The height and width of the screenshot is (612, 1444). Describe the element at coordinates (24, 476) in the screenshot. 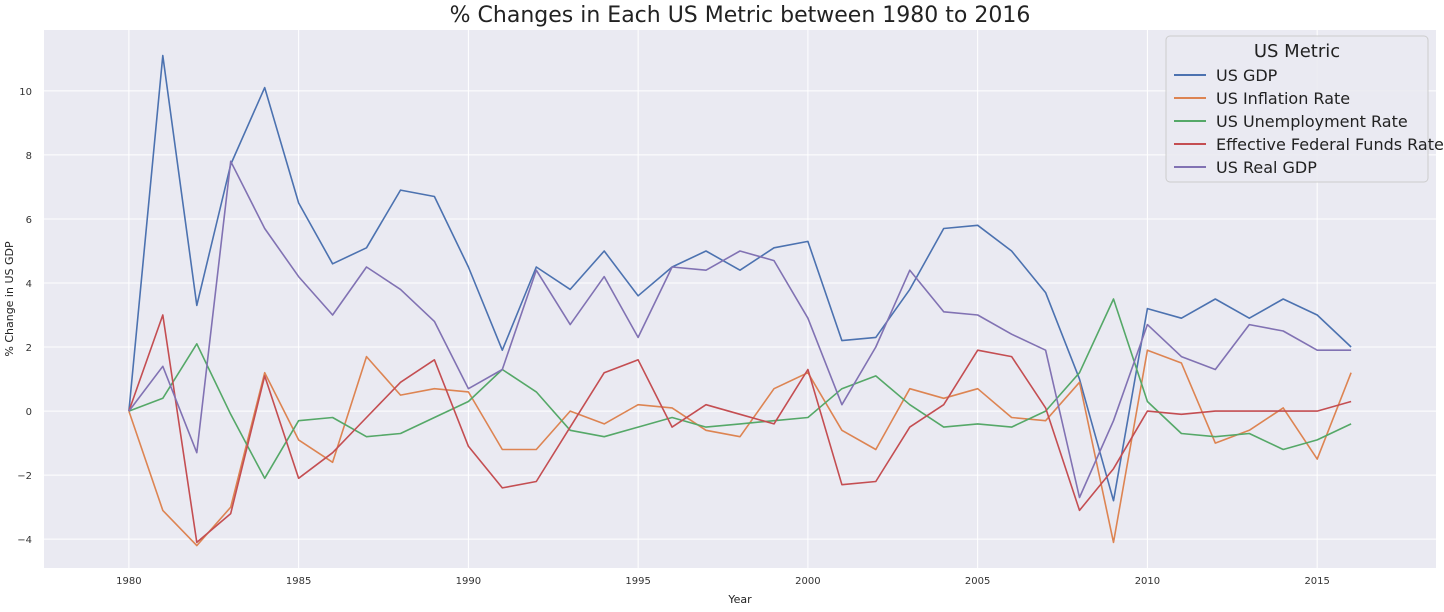

I see `y-tick-label: −2` at that location.